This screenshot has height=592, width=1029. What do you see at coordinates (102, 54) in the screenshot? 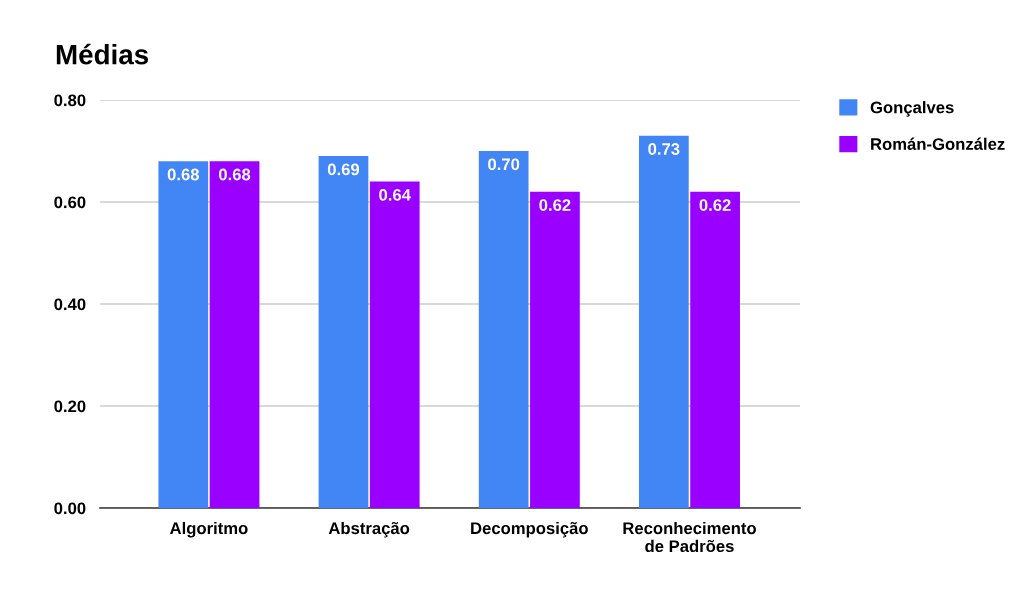
I see `chart-title: Médias` at bounding box center [102, 54].